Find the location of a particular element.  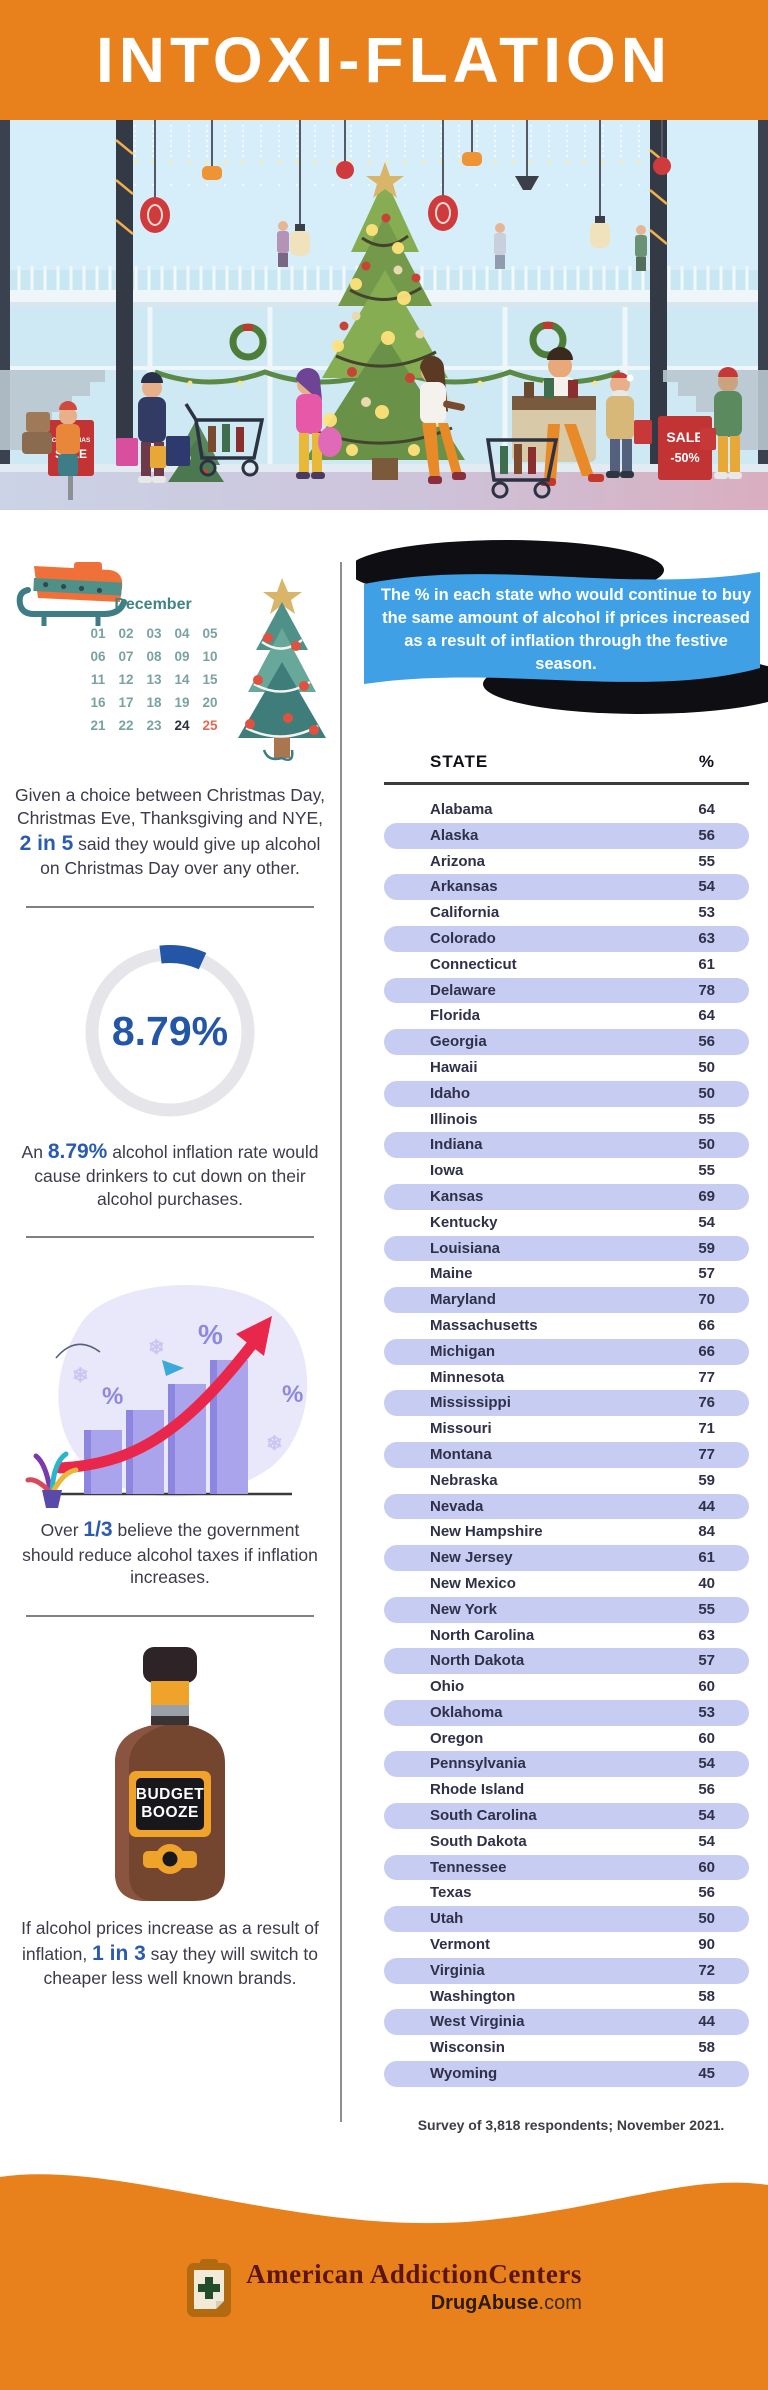

table-row: North Carolina 63 is located at coordinates (566, 1636).